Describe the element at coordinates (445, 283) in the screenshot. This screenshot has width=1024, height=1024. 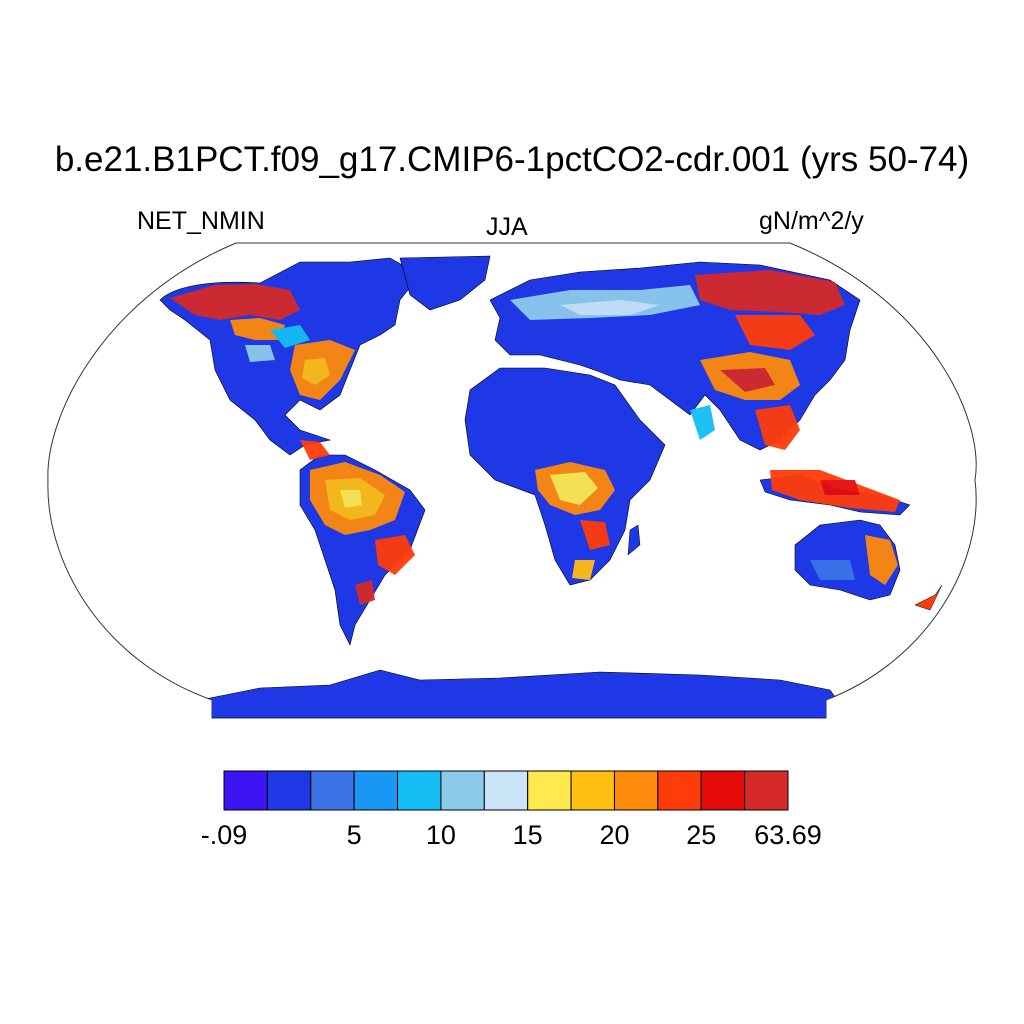
I see `greenland-land` at that location.